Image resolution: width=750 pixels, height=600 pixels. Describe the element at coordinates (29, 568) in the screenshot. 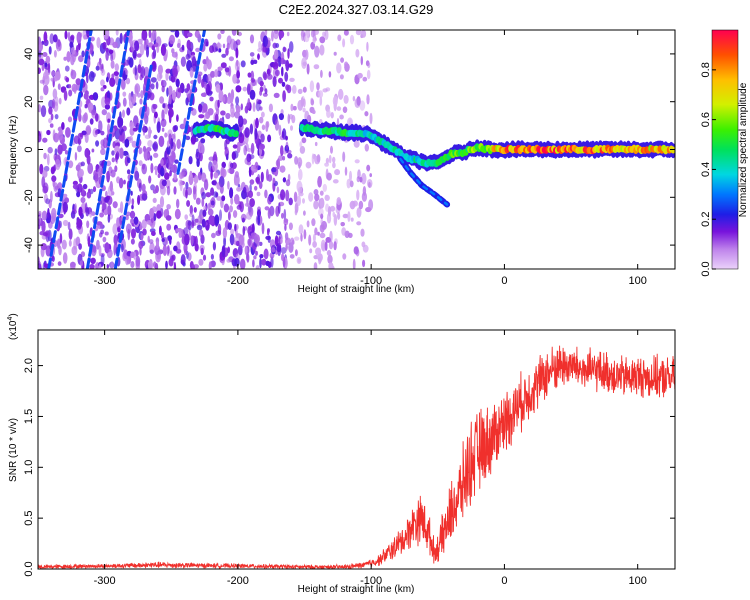

I see `bottom-y-tick-label: 0.0` at that location.